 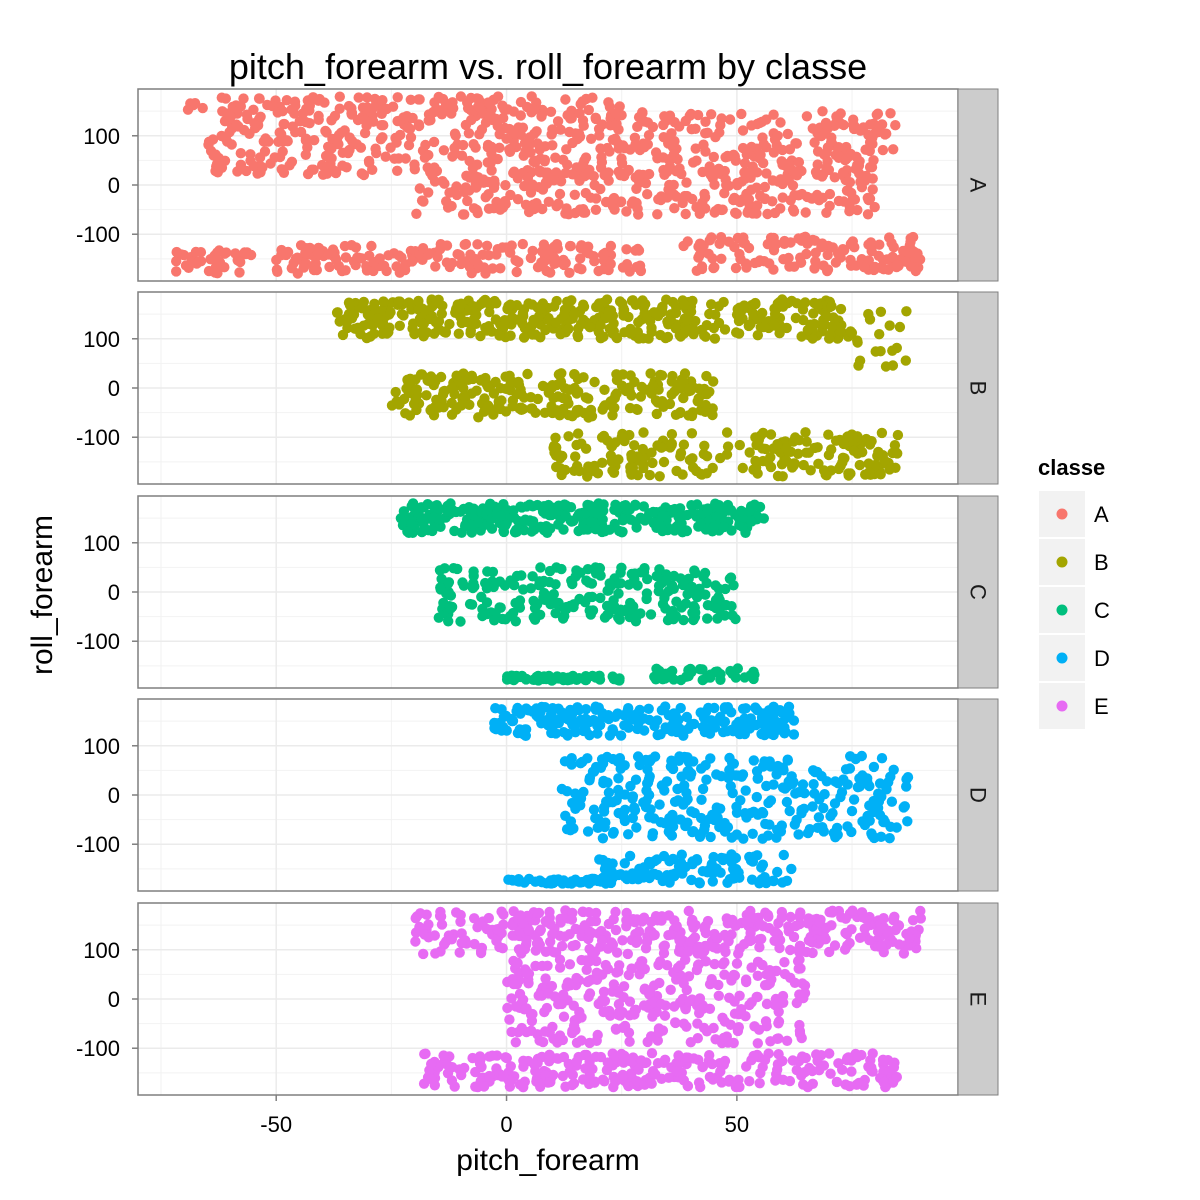 What do you see at coordinates (1062, 658) in the screenshot?
I see `legend-key-dot` at bounding box center [1062, 658].